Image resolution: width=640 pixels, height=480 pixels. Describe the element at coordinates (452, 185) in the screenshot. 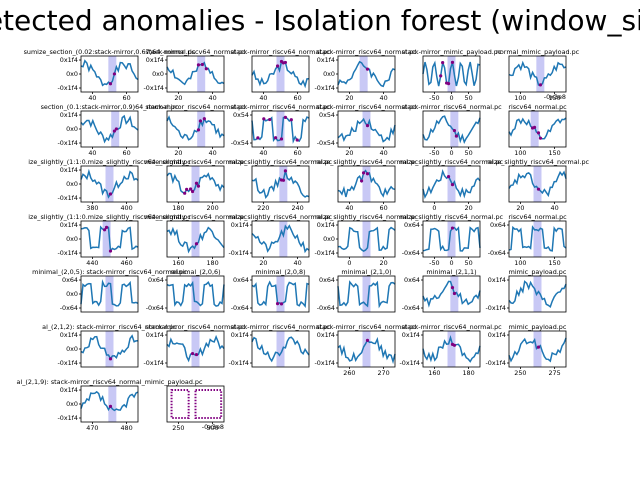

I see `subplot-16: mize_slightly_riscv64_normal.pc 0 20` at that location.